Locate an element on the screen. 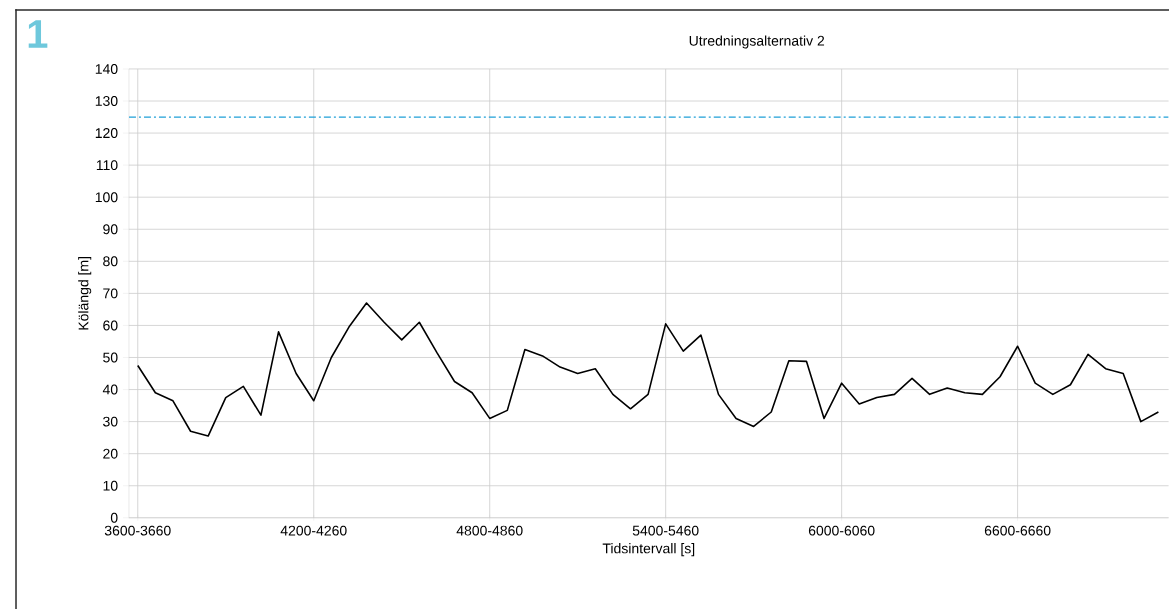 This screenshot has width=1169, height=609. y-tick-label: 20 is located at coordinates (110, 453).